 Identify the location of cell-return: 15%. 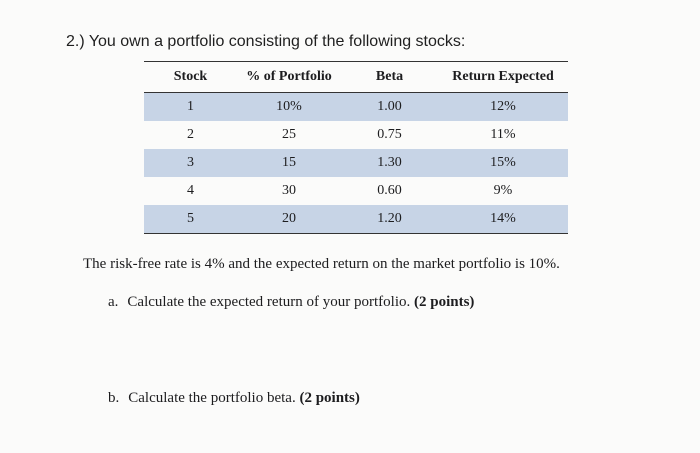
(503, 163).